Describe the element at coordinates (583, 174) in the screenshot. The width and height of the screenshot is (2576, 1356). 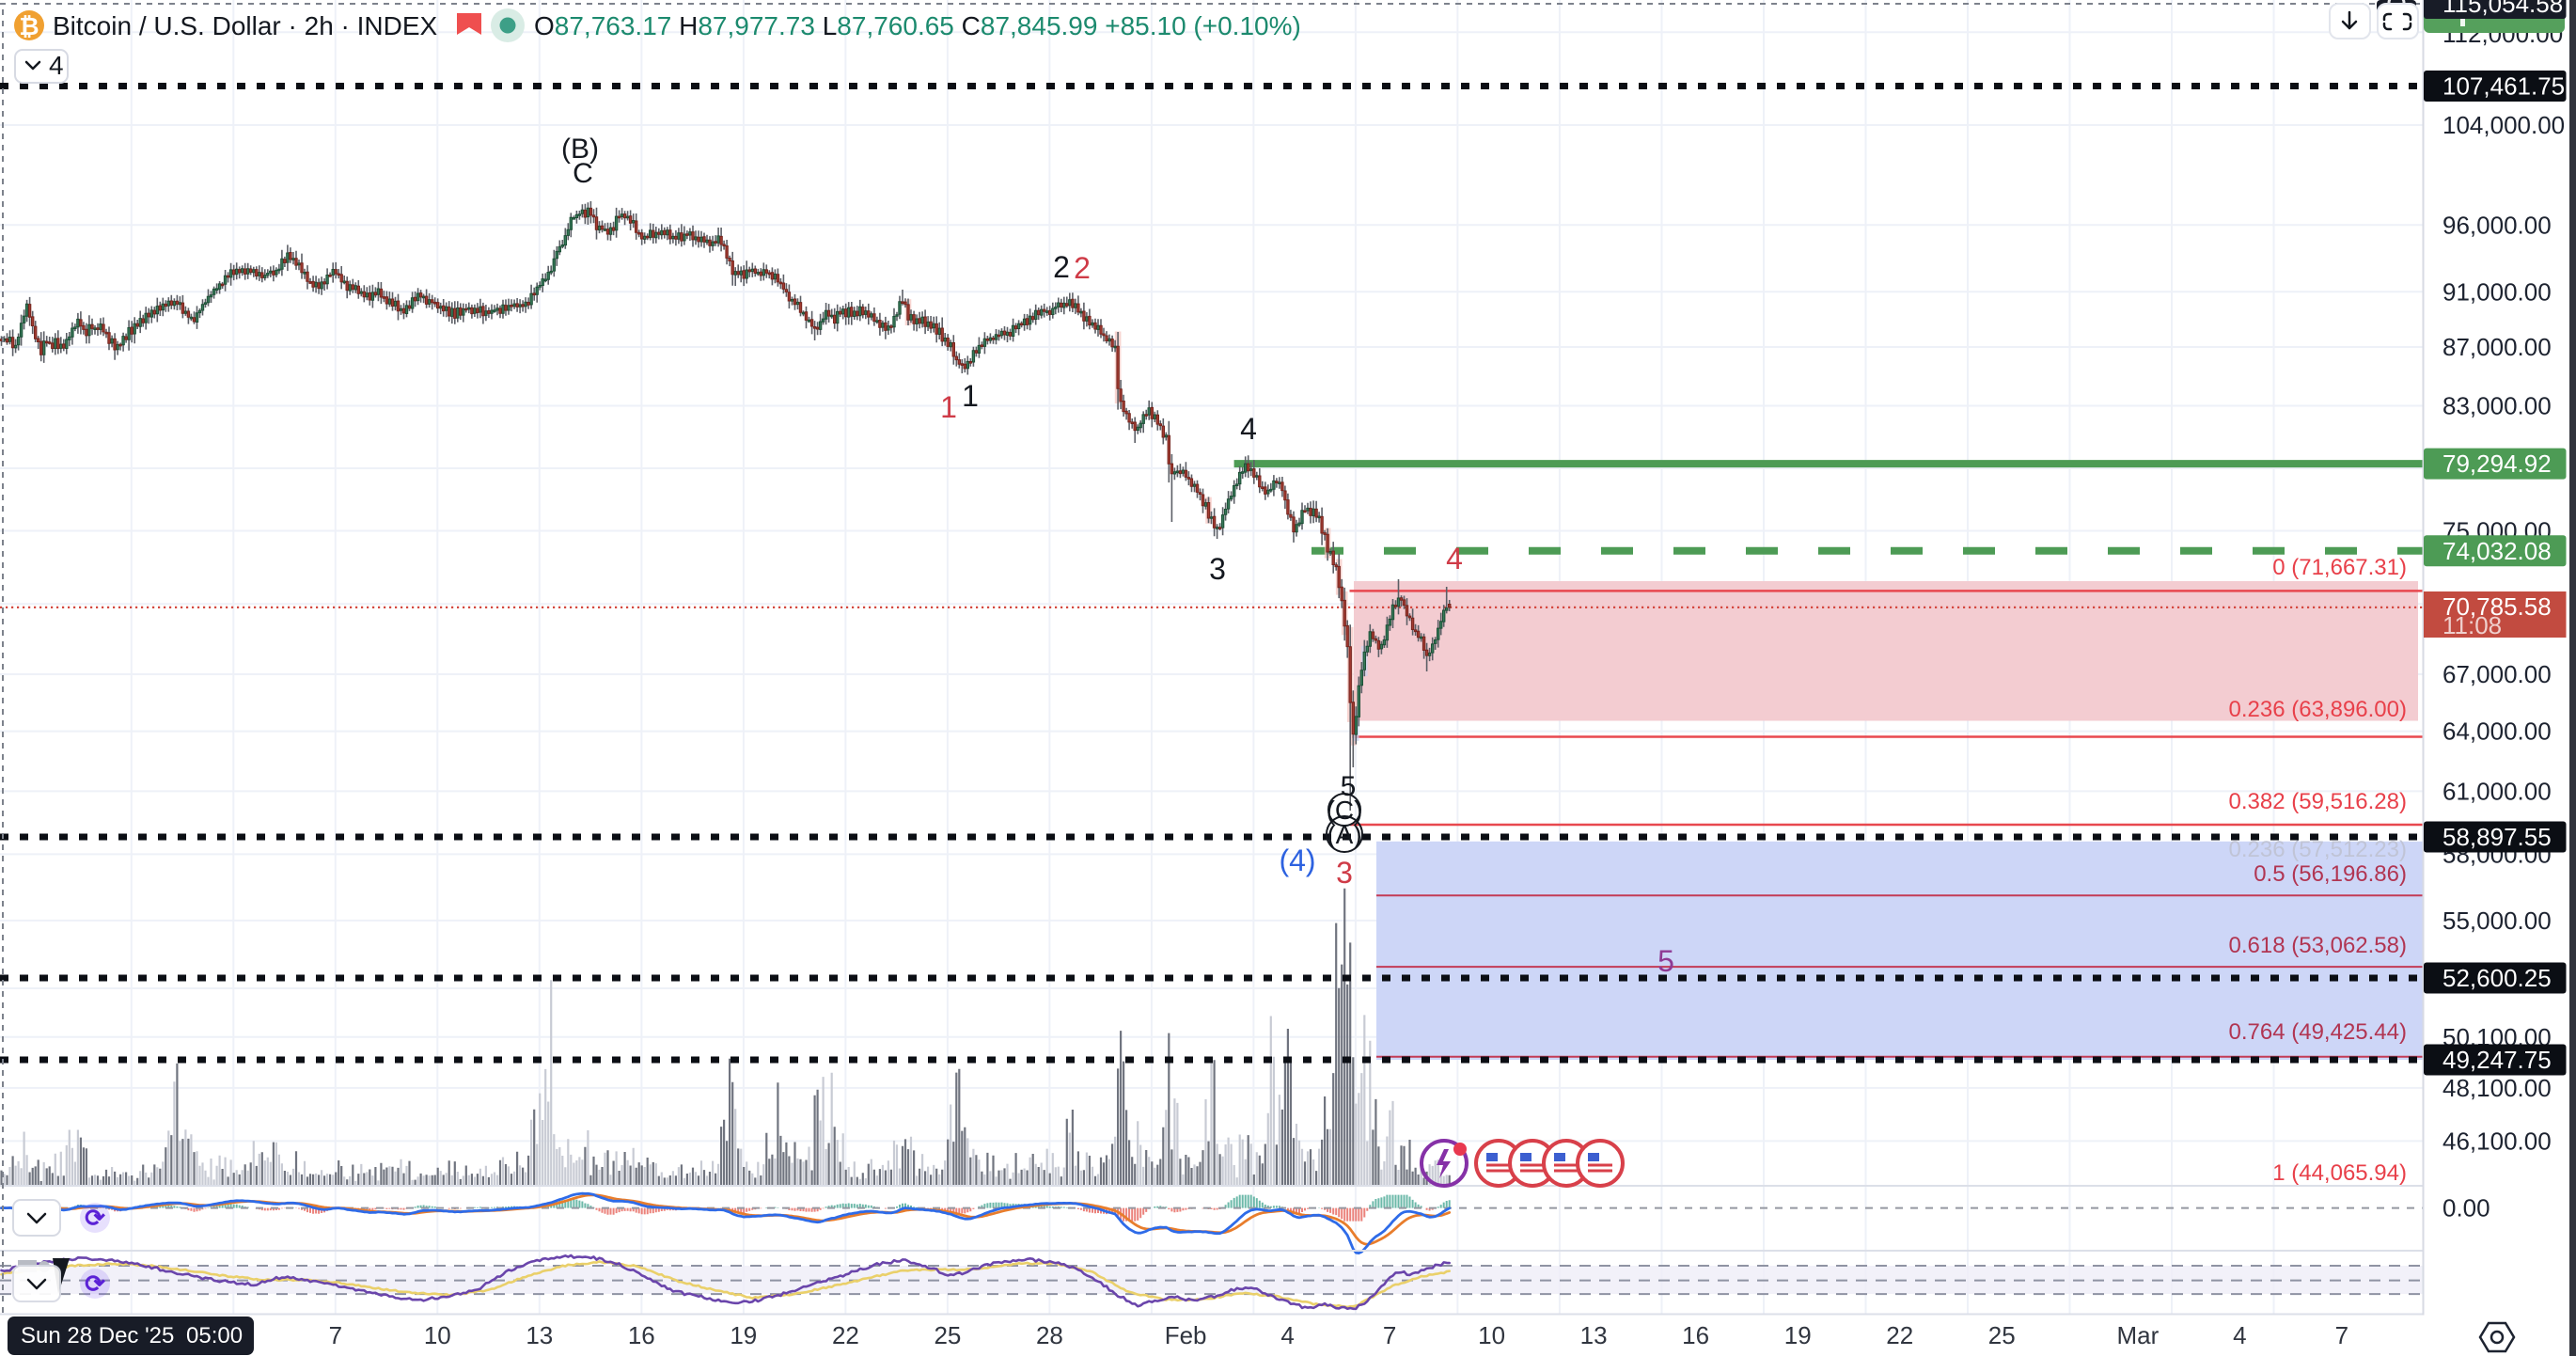
I see `svg-text: C` at that location.